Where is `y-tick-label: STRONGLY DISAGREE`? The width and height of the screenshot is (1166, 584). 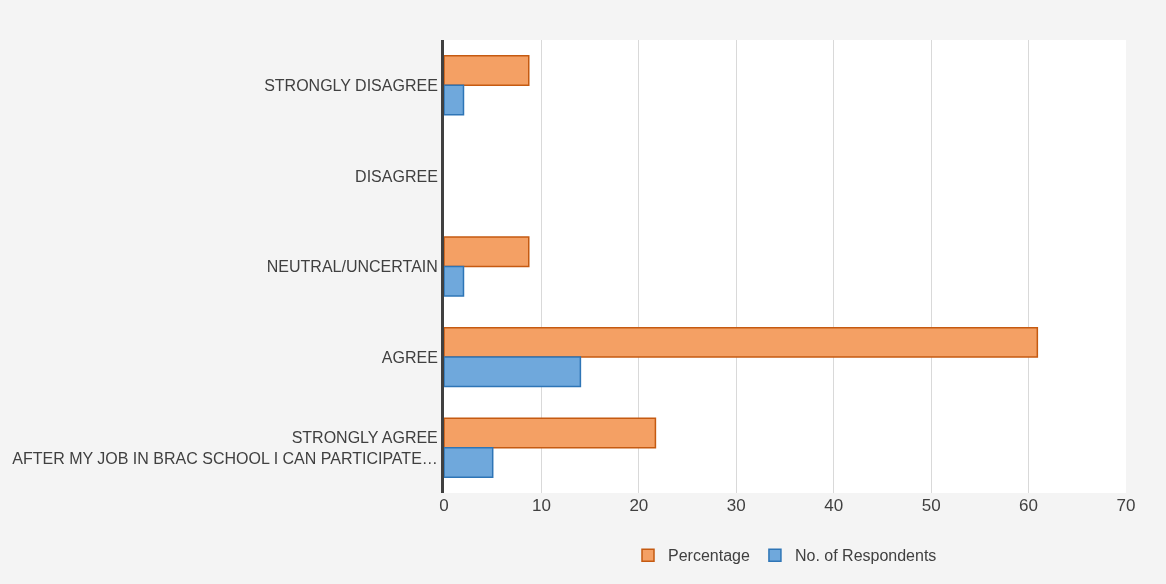
y-tick-label: STRONGLY DISAGREE is located at coordinates (351, 85).